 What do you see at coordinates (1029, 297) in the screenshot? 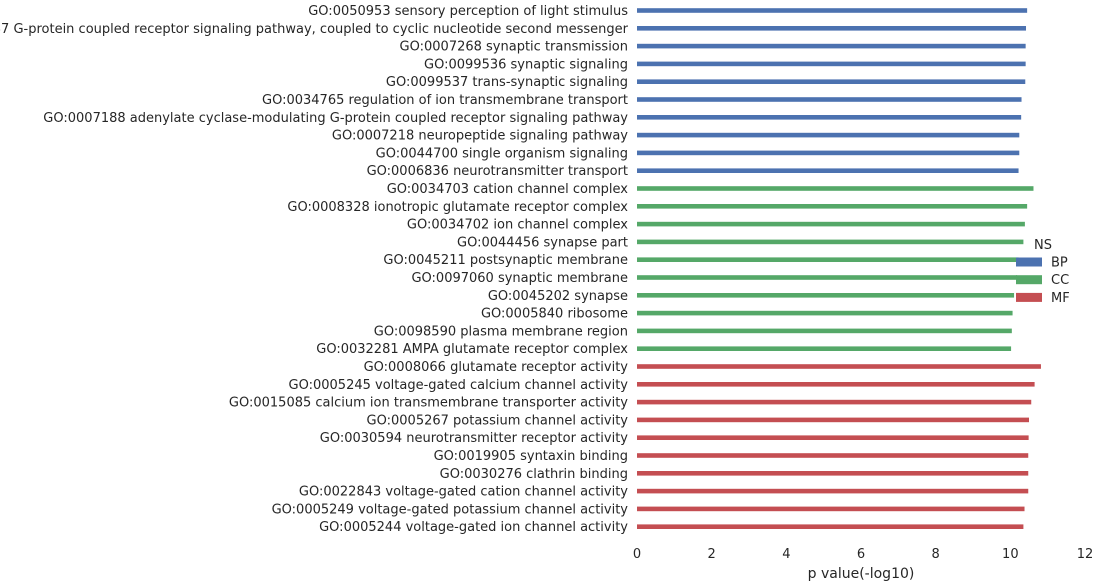
I see `legend-swatch-mf` at bounding box center [1029, 297].